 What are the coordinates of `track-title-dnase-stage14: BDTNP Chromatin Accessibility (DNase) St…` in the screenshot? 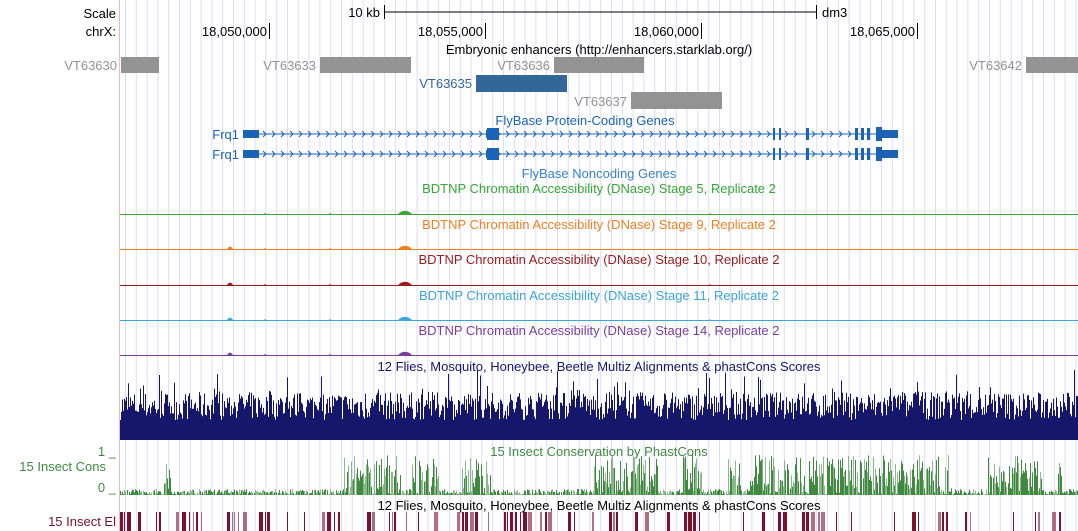 It's located at (598, 330).